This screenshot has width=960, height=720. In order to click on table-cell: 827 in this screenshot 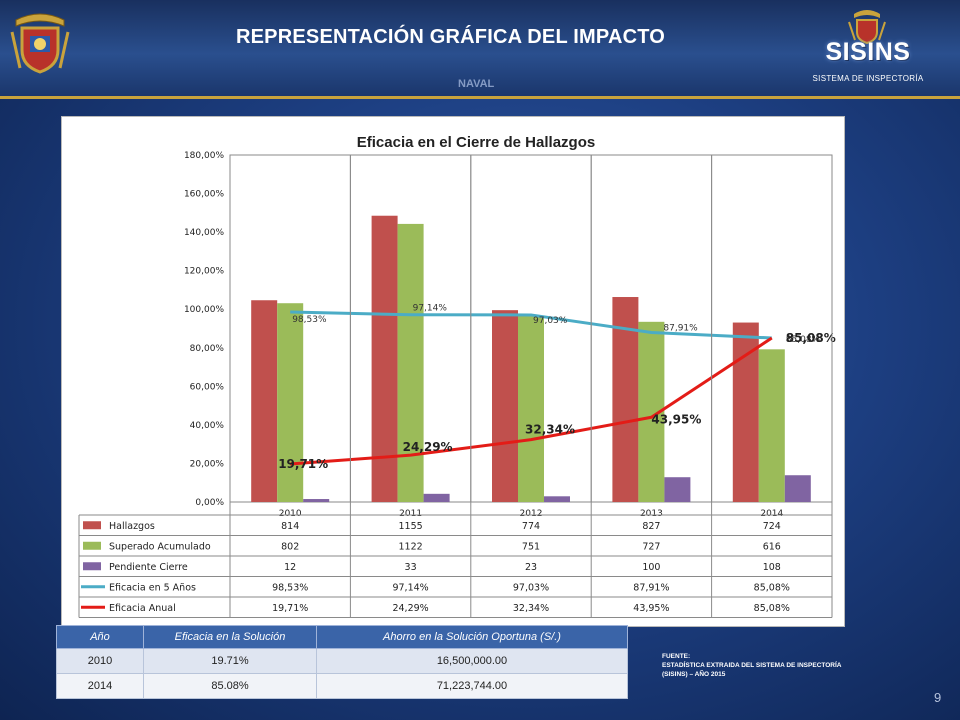, I will do `click(651, 526)`.